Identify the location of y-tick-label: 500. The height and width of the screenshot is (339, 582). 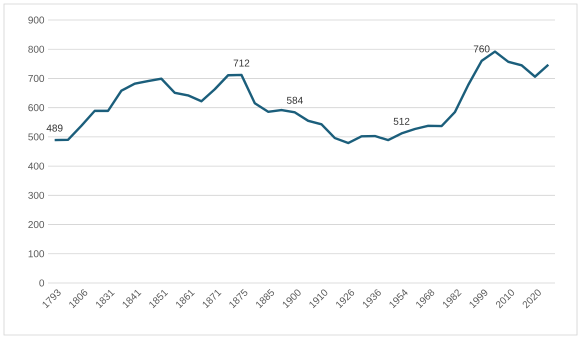
(36, 136).